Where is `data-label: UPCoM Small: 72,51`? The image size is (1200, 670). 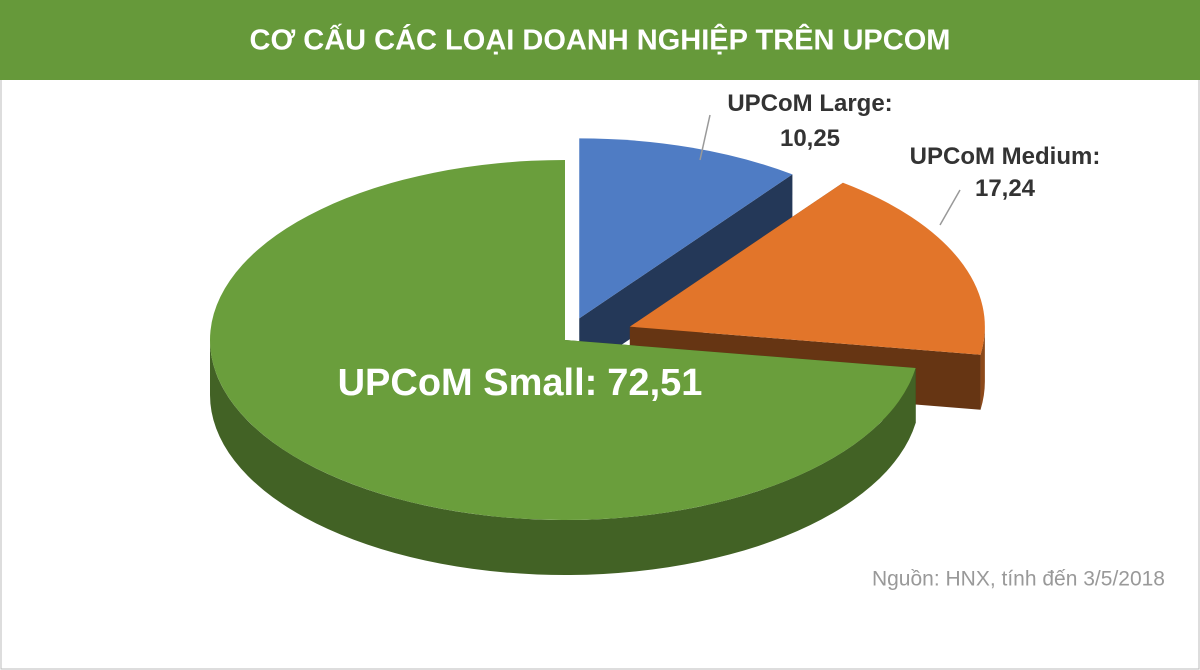 data-label: UPCoM Small: 72,51 is located at coordinates (520, 383).